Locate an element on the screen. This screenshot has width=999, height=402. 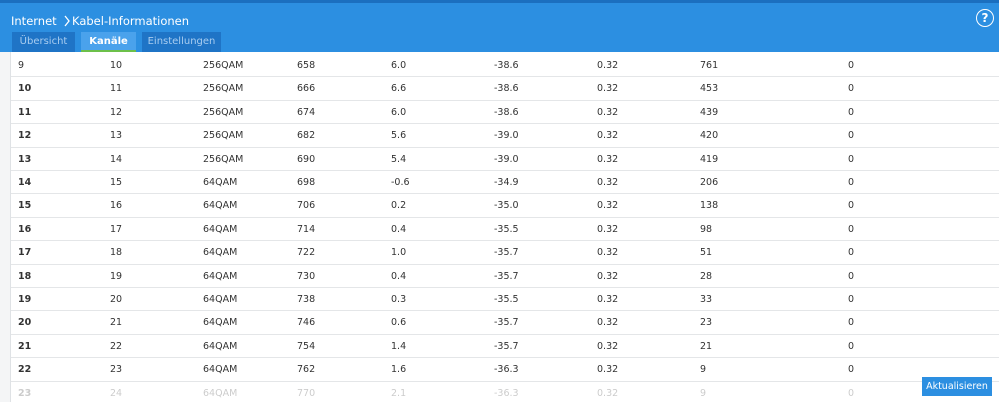
table-row: 16 17 64QAM 714 0.4 -35.5 0.32 98 0 is located at coordinates (505, 230).